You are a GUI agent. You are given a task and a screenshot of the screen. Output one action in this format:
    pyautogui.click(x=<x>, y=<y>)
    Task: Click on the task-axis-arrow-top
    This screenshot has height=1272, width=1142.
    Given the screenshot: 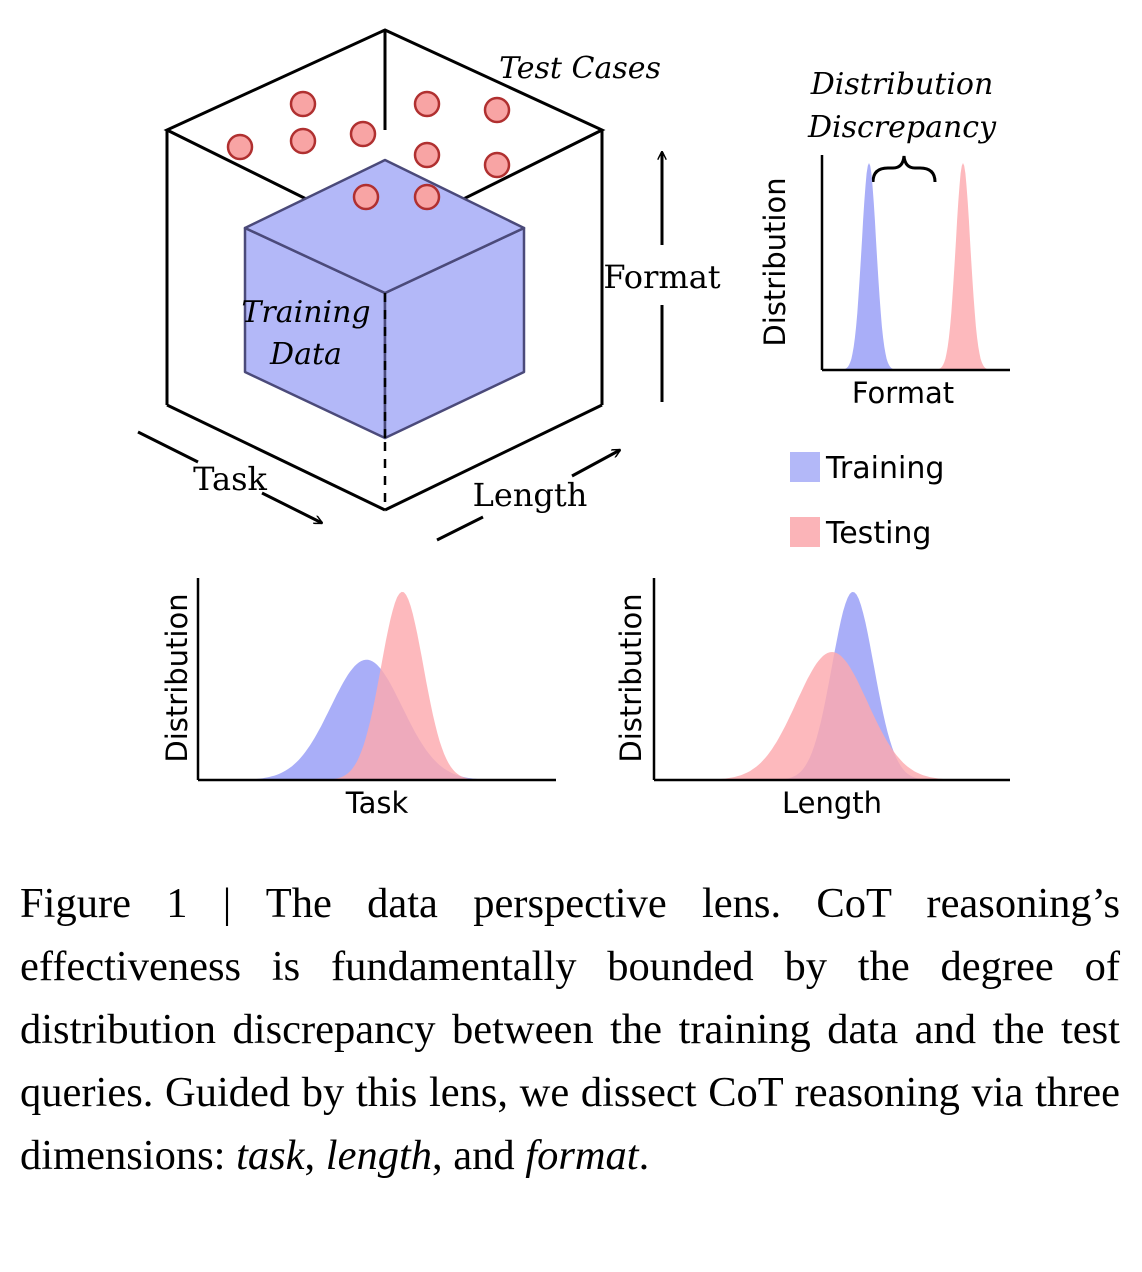 What is the action you would take?
    pyautogui.click(x=168, y=447)
    